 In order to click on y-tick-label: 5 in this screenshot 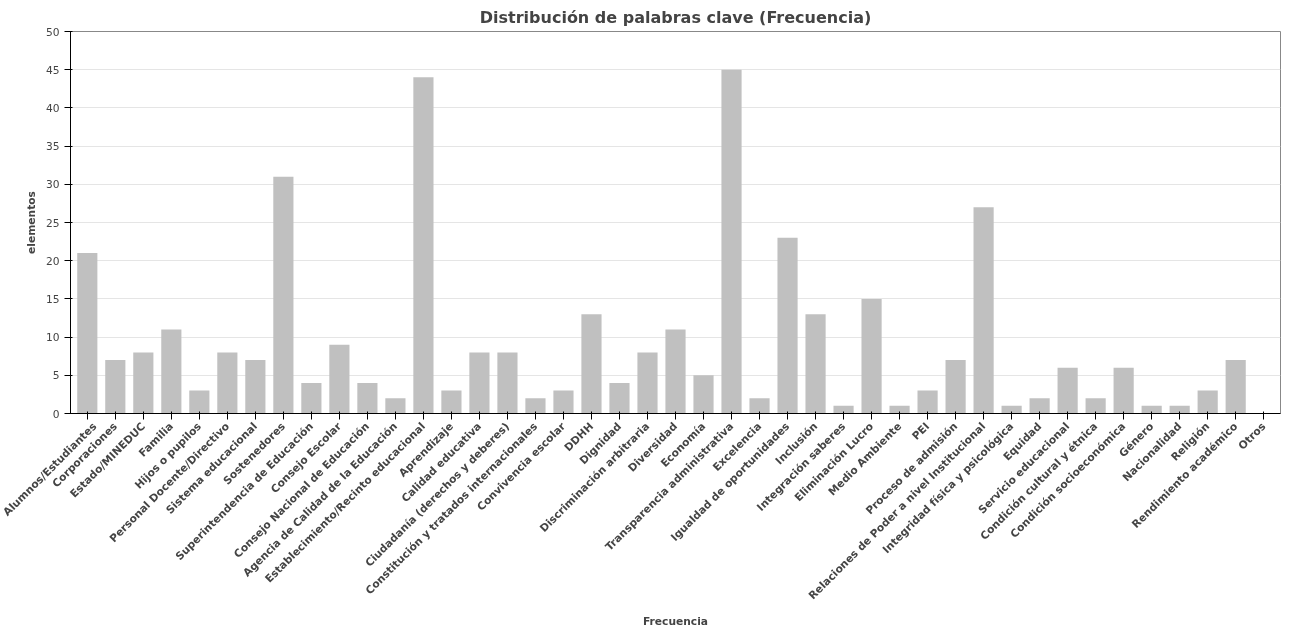, I will do `click(56, 376)`.